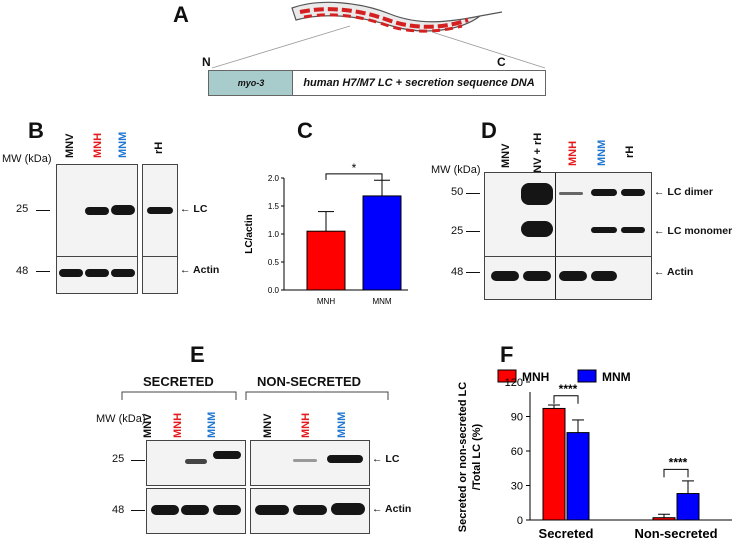 The image size is (746, 550). I want to click on significance-bracket, so click(354, 176).